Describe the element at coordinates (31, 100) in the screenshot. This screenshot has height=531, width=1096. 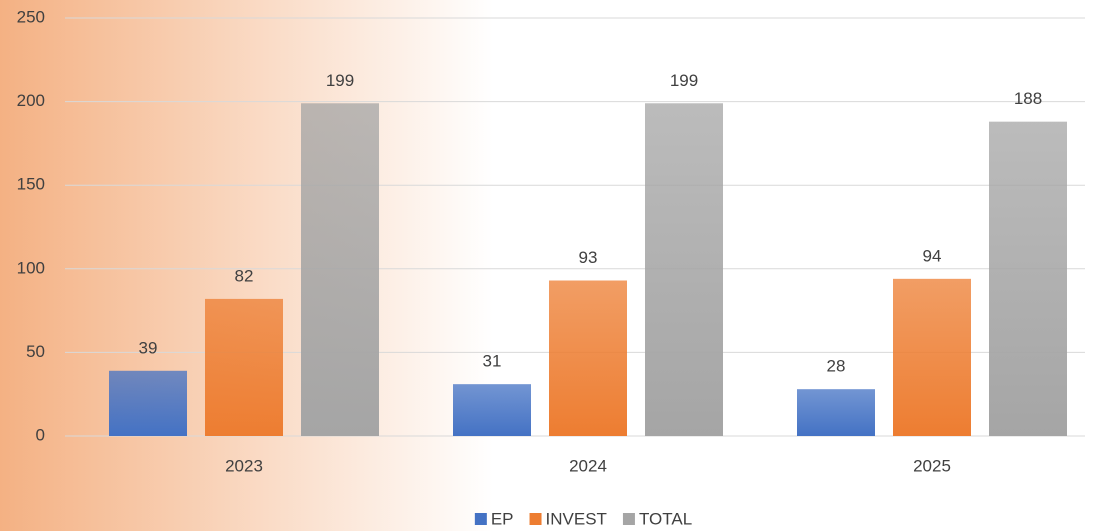
I see `y-tick-label: 200` at that location.